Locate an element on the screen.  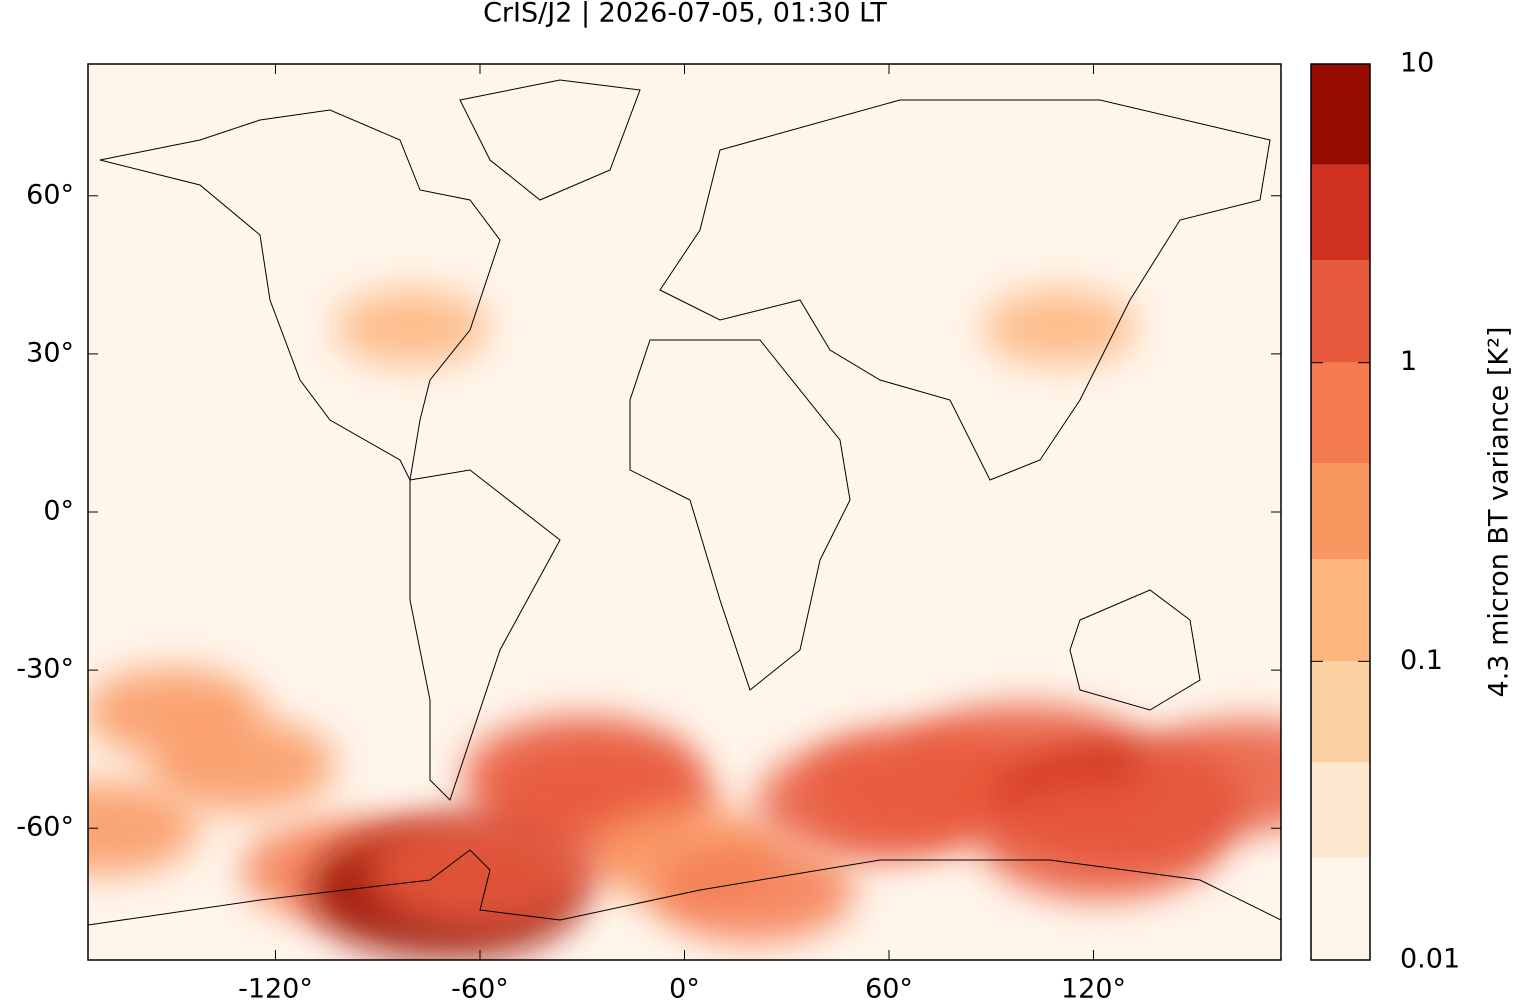
x-tick-label: 0° is located at coordinates (684, 988).